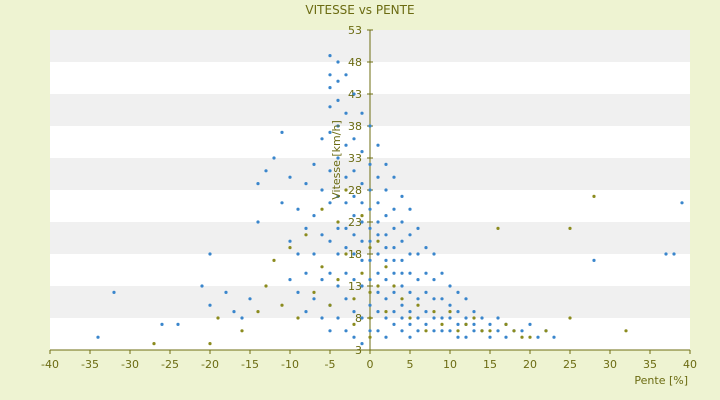 This screenshot has height=400, width=720. Describe the element at coordinates (50, 364) in the screenshot. I see `x-tick-label: -40` at that location.